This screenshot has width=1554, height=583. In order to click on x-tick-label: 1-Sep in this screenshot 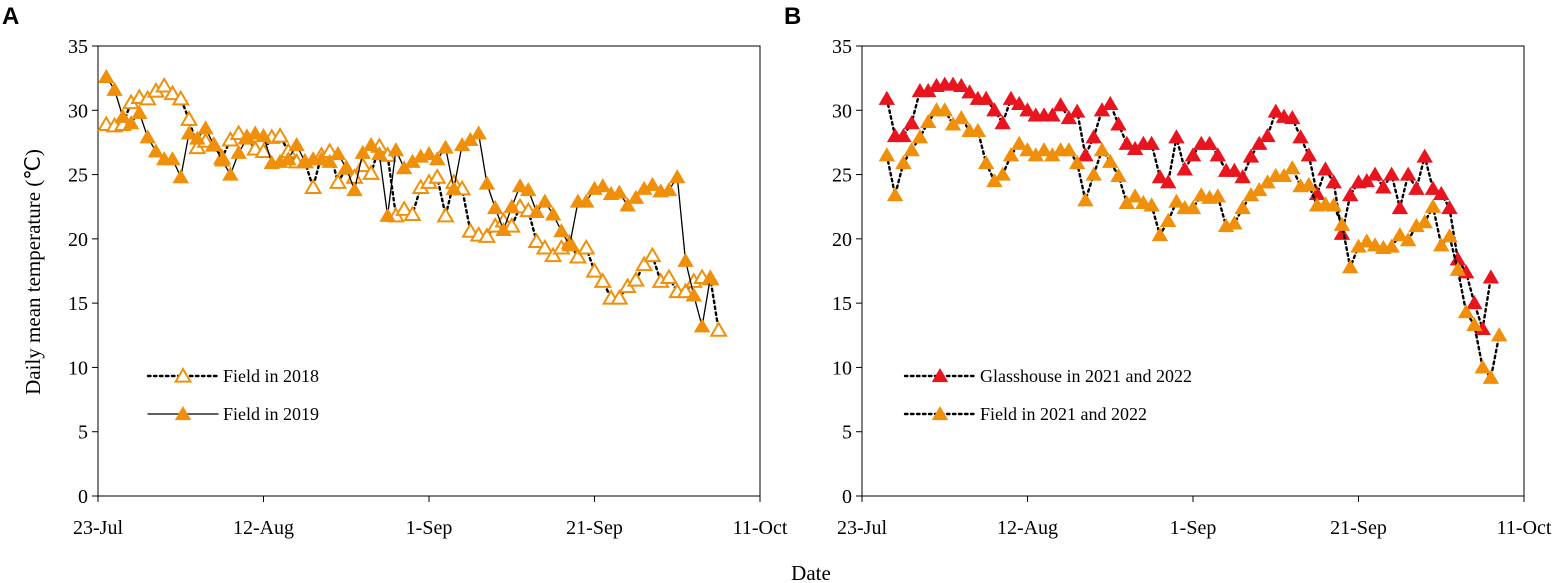, I will do `click(429, 528)`.